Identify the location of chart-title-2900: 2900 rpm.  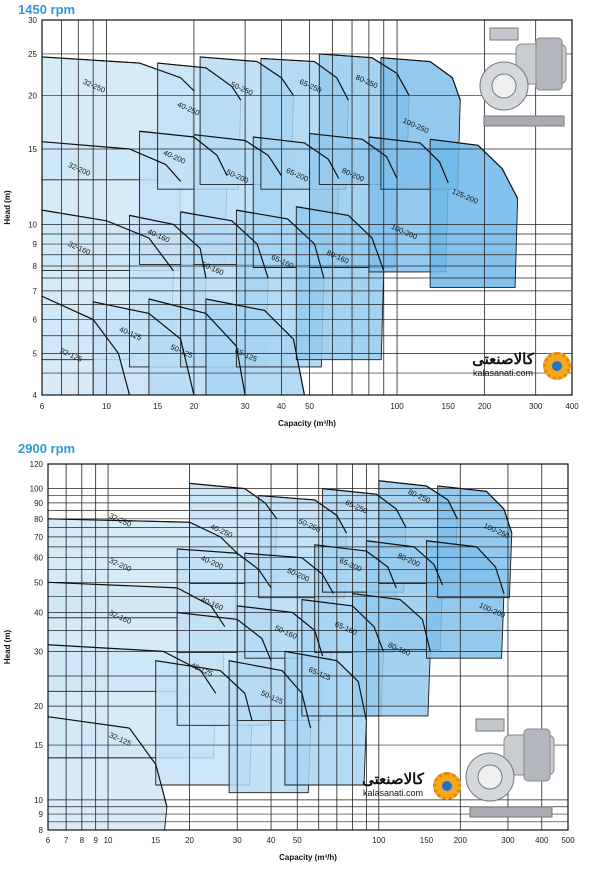
(47, 448).